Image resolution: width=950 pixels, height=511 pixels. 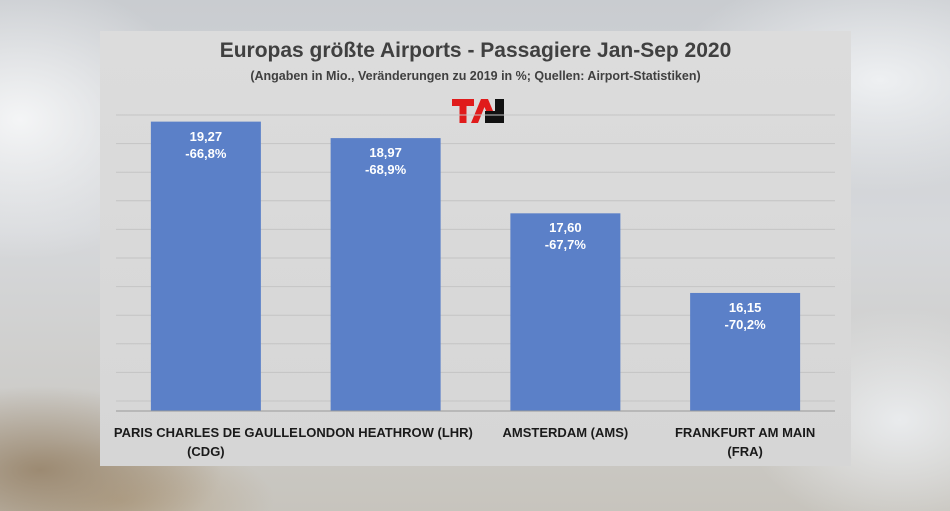 I want to click on bar-value-label: 18,97 -68,9%, so click(x=386, y=161).